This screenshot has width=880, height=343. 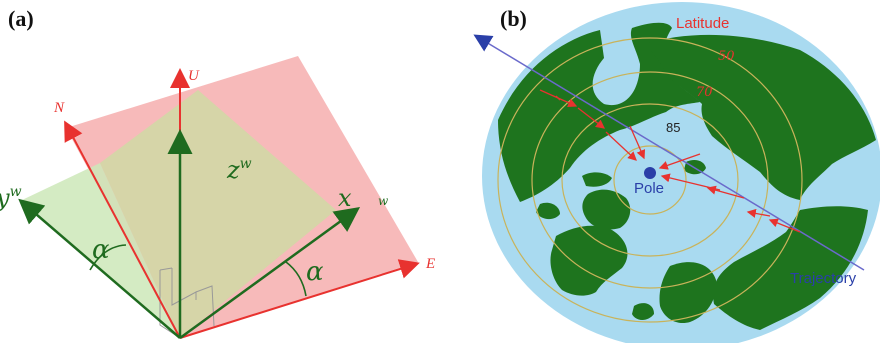 I want to click on axis-east-label: E, so click(x=430, y=264).